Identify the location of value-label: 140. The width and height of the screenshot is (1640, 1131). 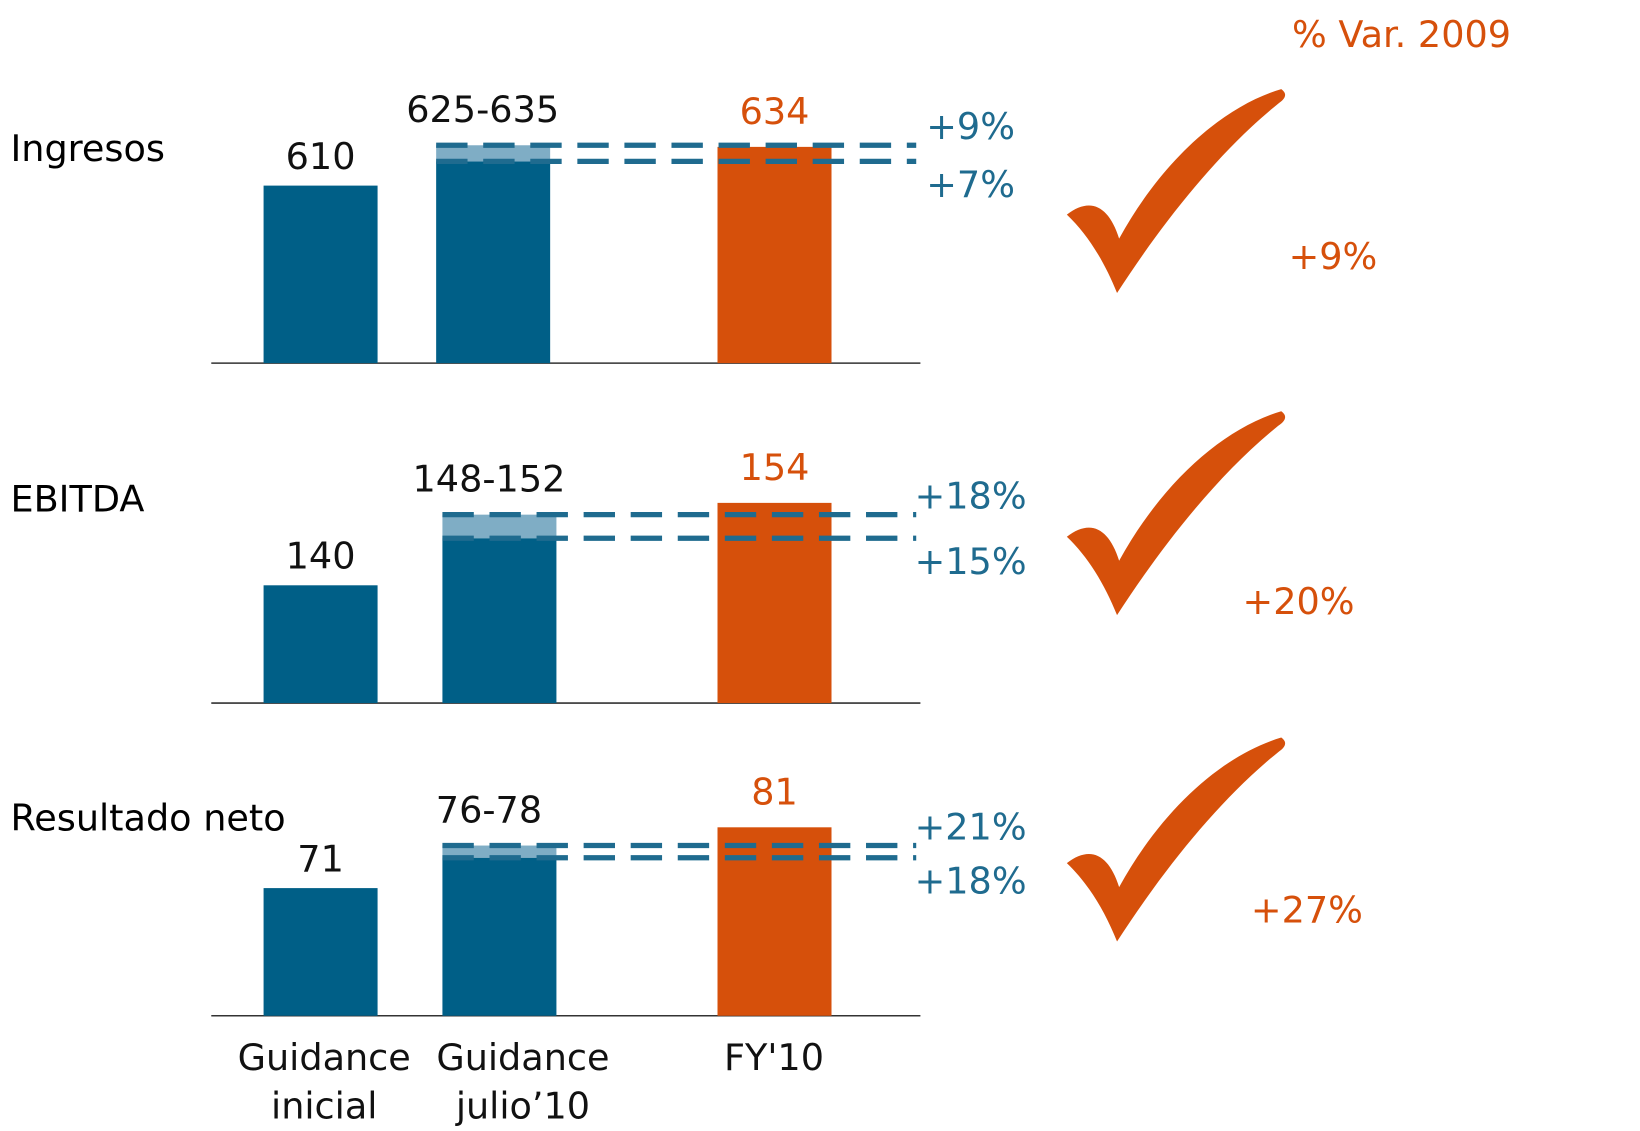
(321, 556).